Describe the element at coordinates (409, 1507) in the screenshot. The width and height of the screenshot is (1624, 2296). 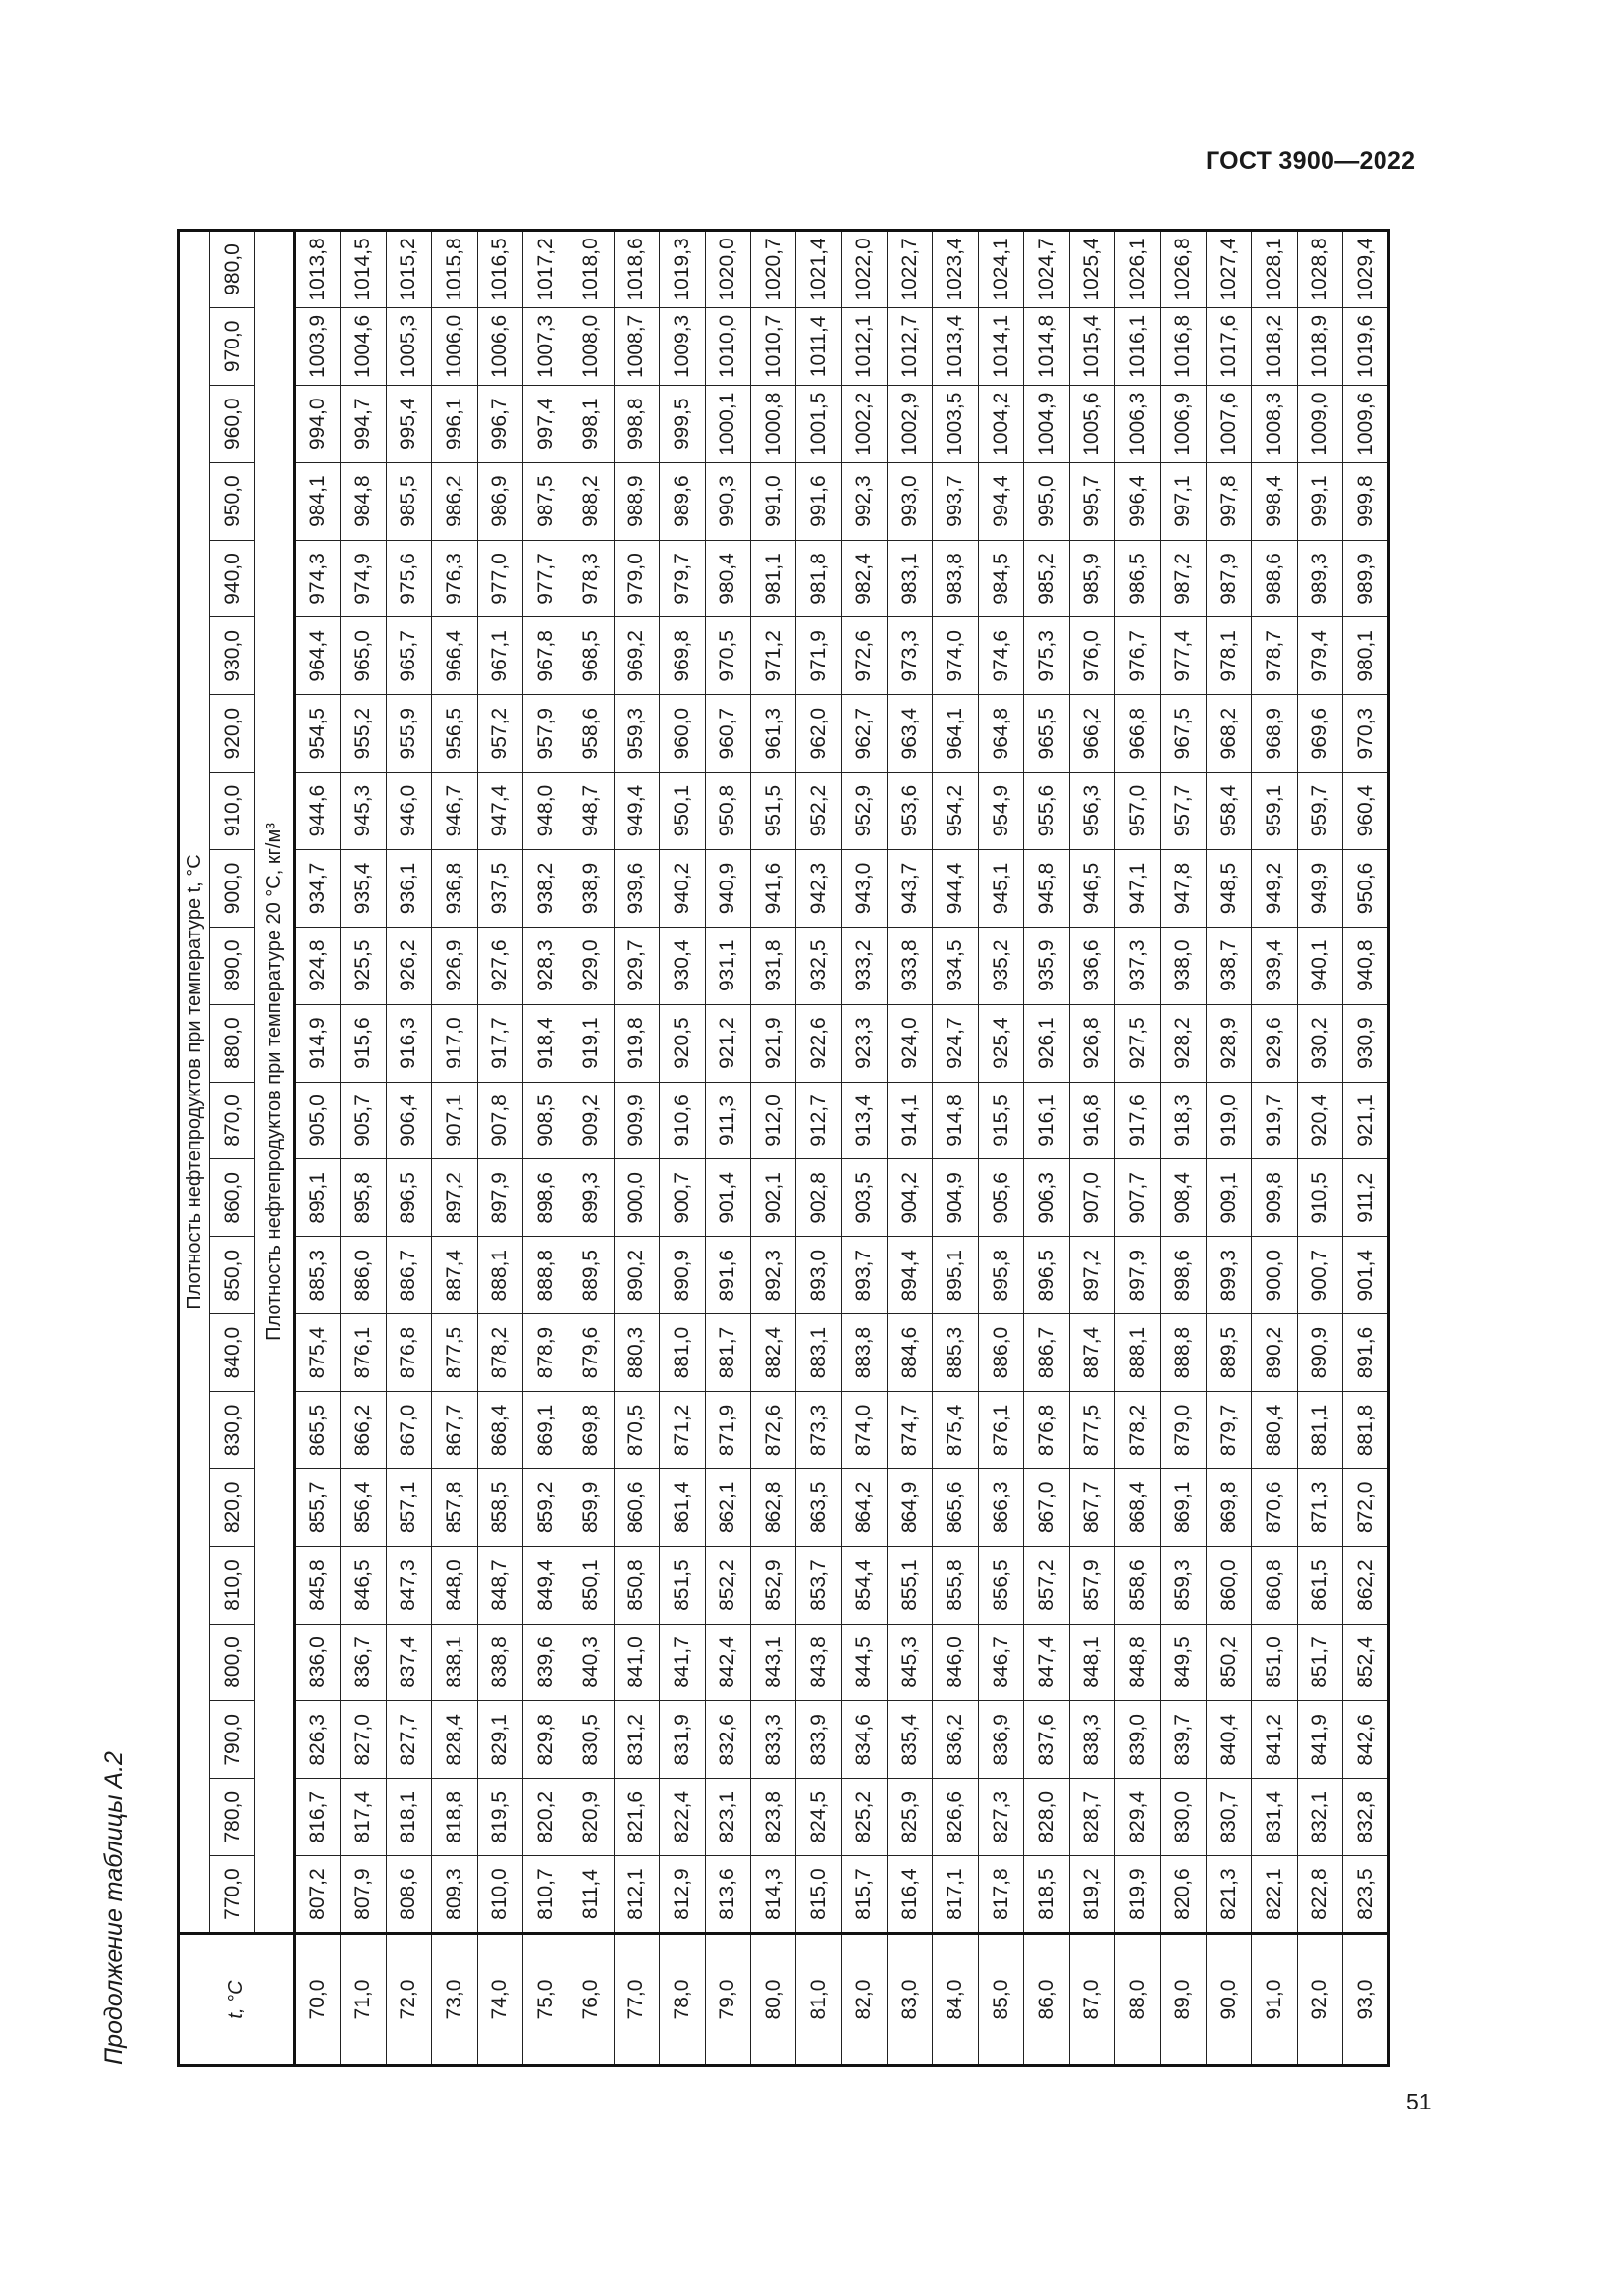
I see `density-cell: 857,1` at that location.